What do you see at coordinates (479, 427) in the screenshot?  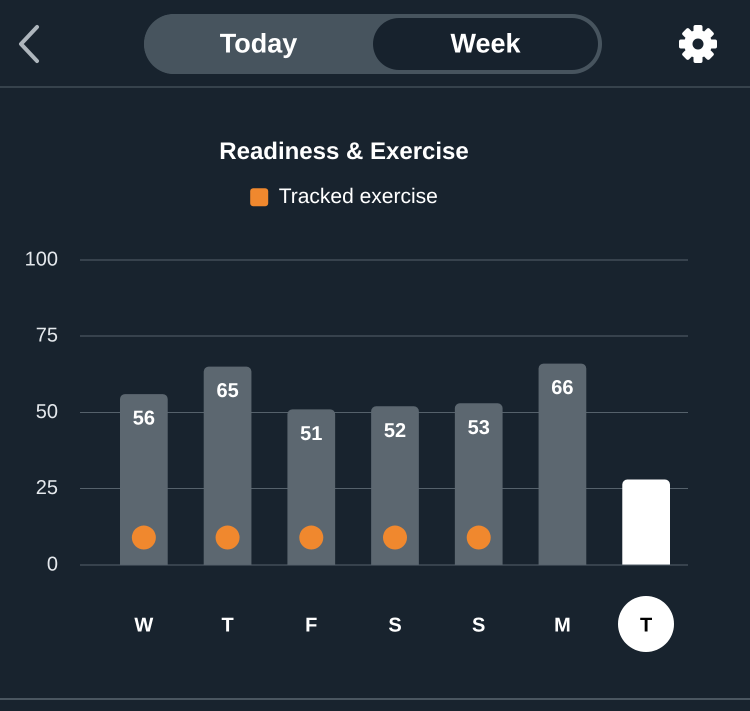 I see `data-label: 53` at bounding box center [479, 427].